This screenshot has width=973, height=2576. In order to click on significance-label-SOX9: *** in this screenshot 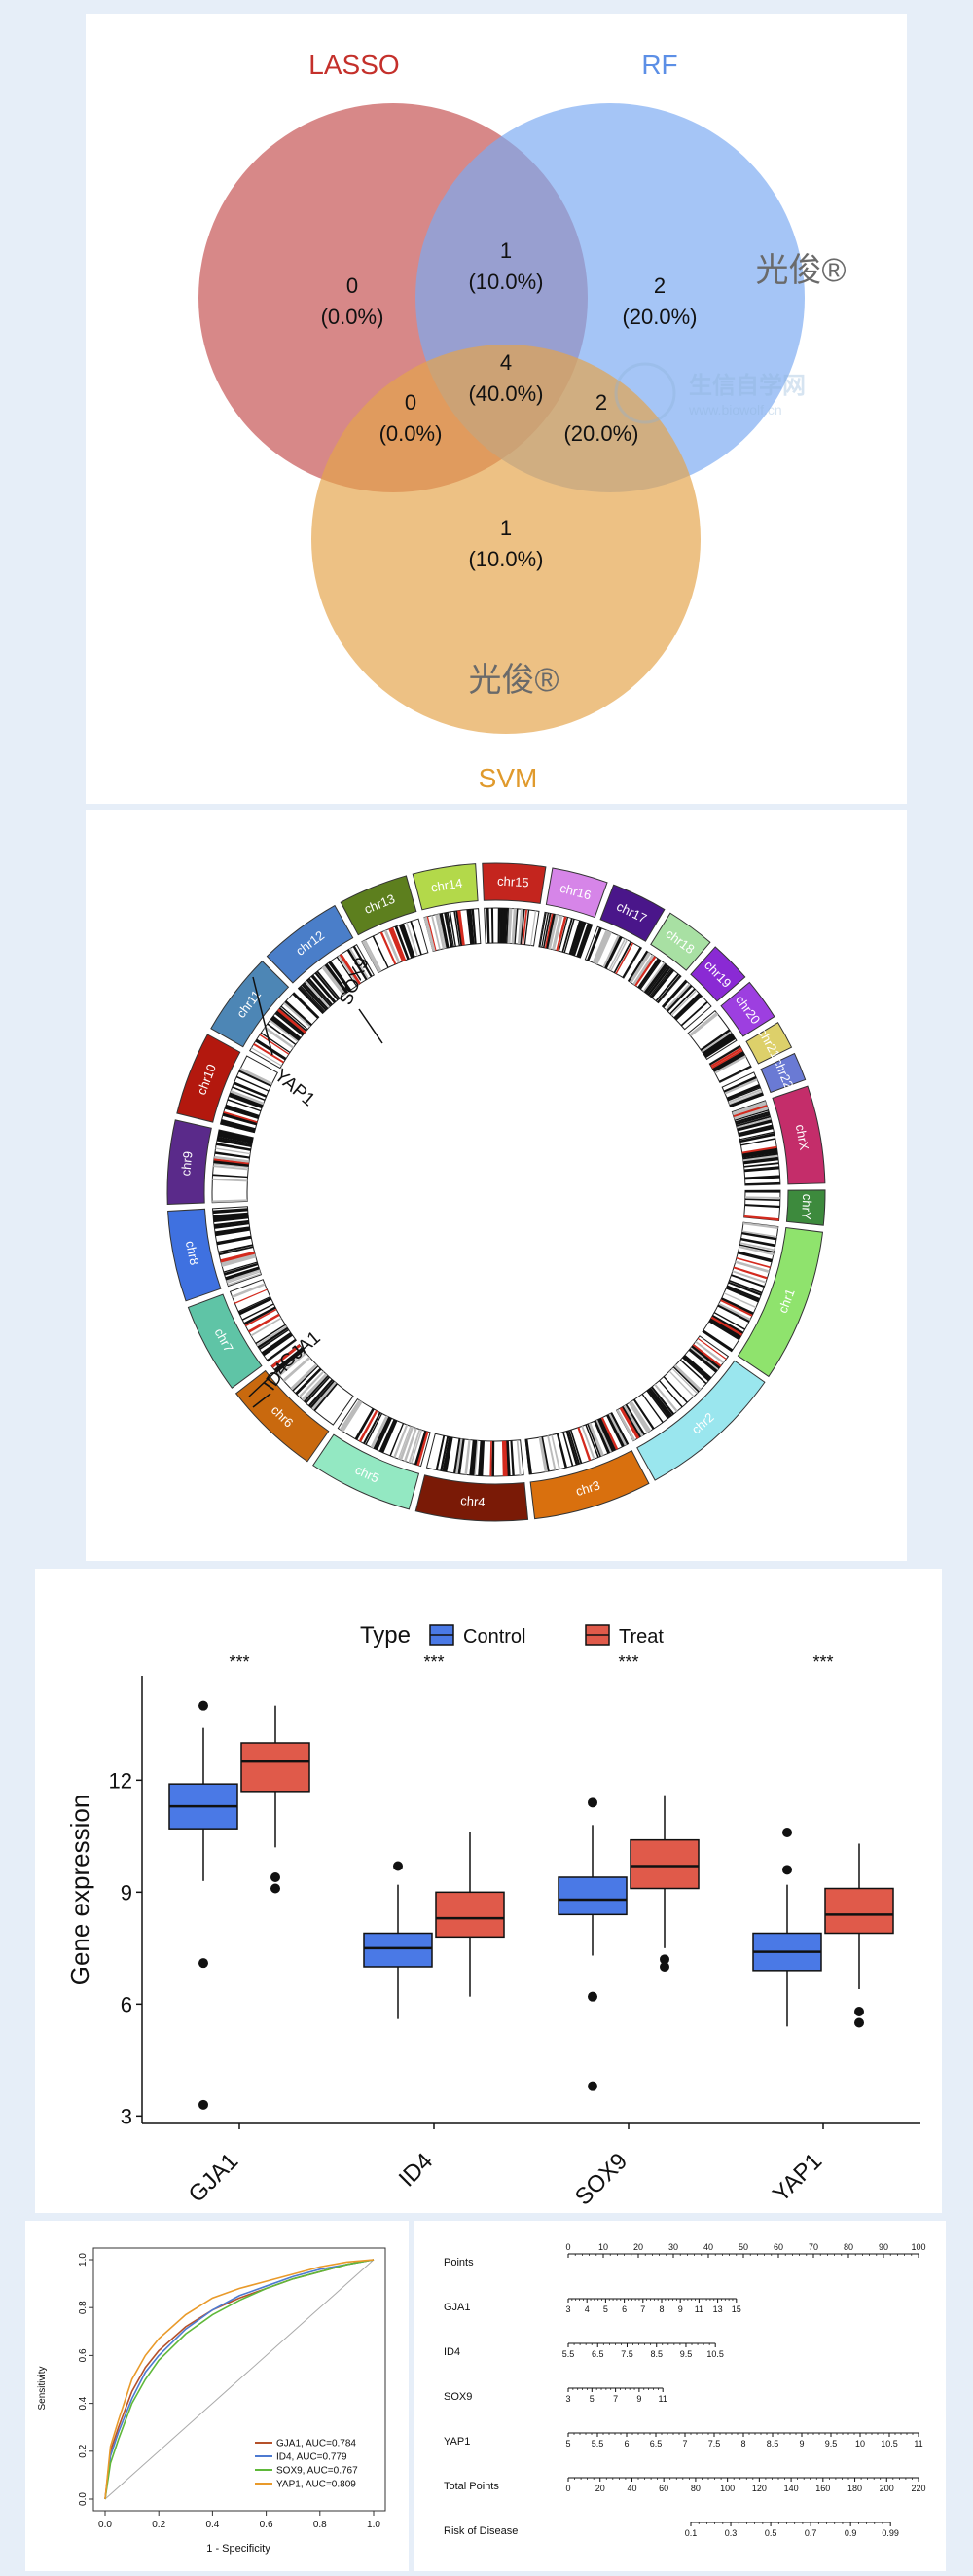, I will do `click(628, 1662)`.